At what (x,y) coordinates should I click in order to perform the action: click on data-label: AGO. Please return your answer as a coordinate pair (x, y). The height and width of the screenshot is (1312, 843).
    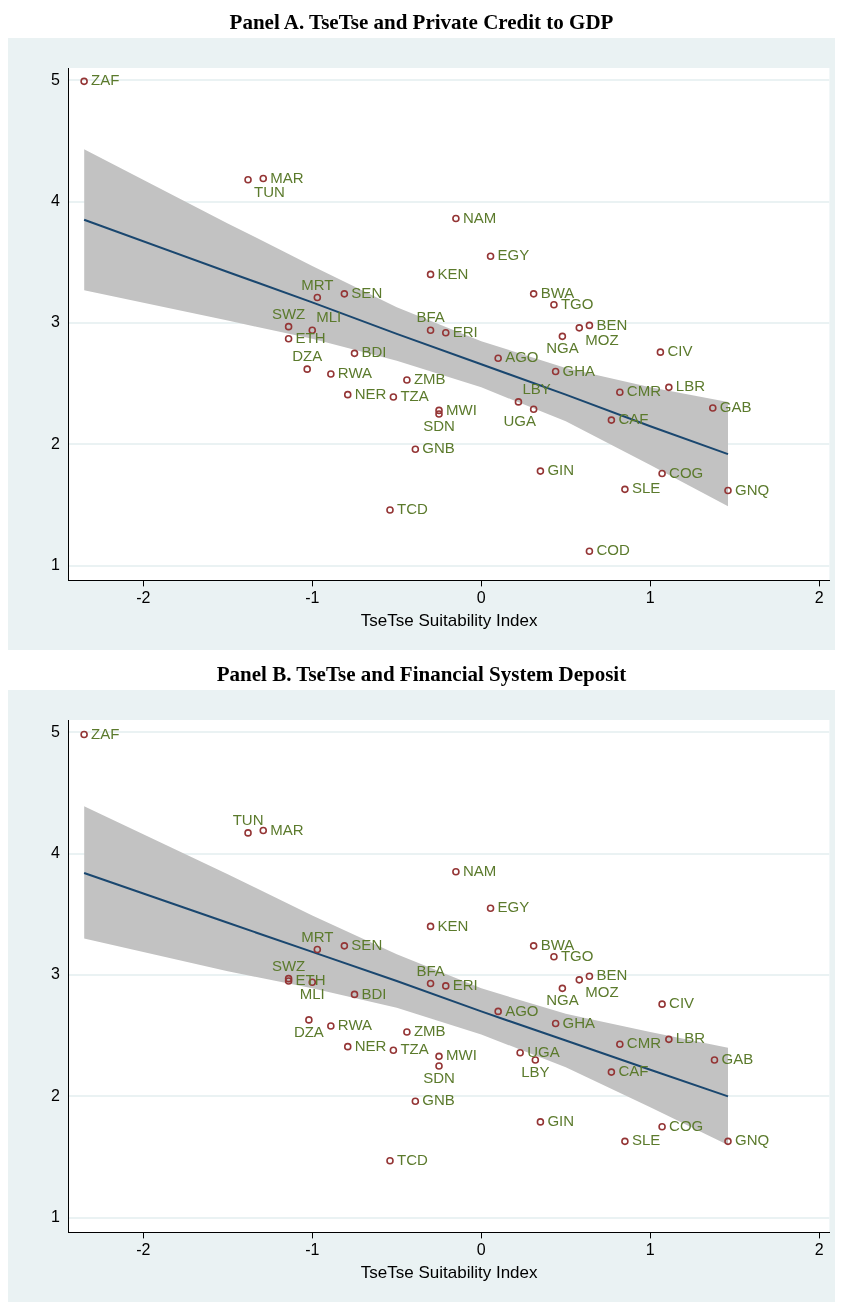
    Looking at the image, I should click on (522, 357).